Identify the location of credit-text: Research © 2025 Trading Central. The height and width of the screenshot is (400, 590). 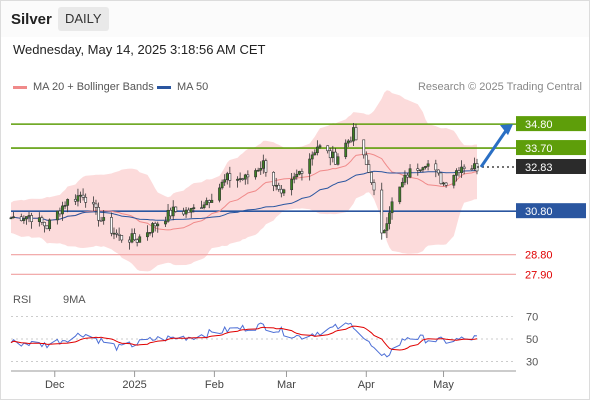
(499, 87).